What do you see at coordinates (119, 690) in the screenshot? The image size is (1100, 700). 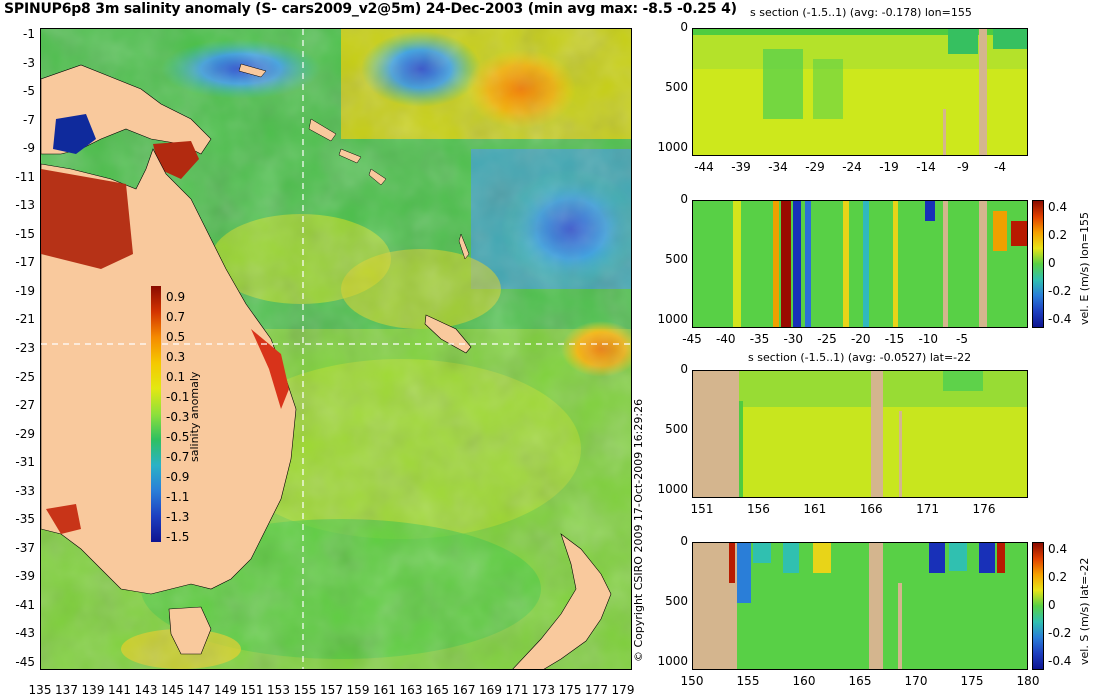 I see `map-lon-tick: 141` at bounding box center [119, 690].